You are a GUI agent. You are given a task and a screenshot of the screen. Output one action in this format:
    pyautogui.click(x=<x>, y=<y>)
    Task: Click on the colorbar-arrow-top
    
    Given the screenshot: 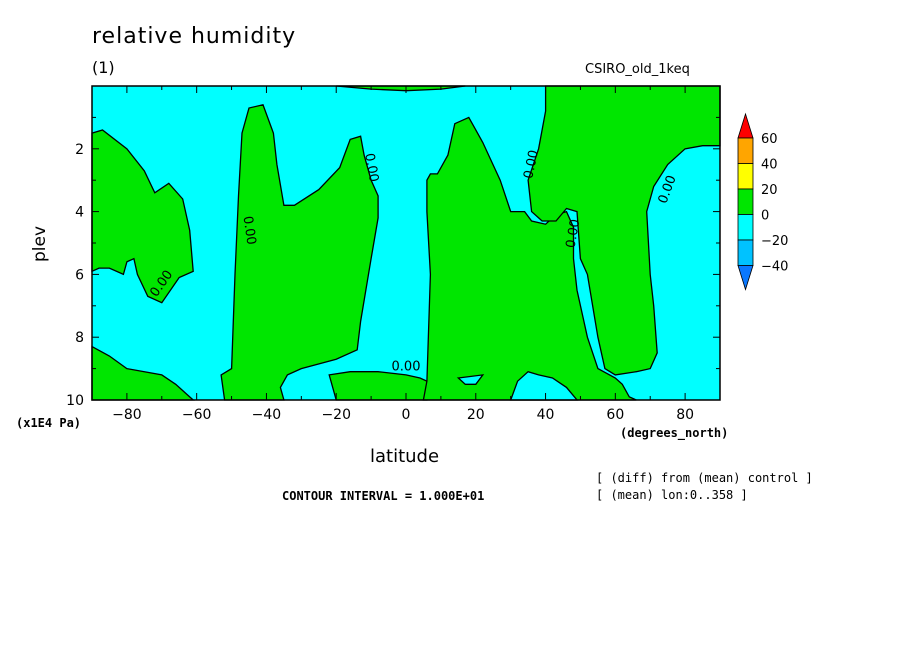 What is the action you would take?
    pyautogui.click(x=745, y=125)
    